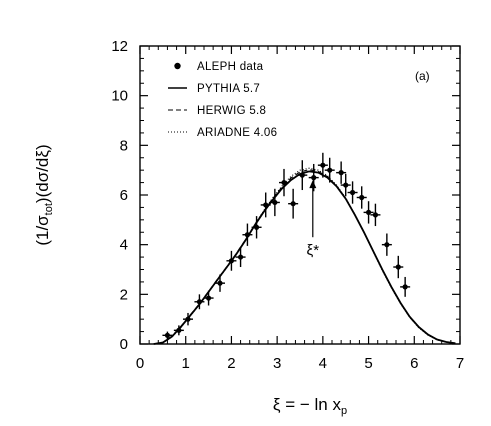 The height and width of the screenshot is (426, 491). I want to click on x-tick-label: 7, so click(460, 363).